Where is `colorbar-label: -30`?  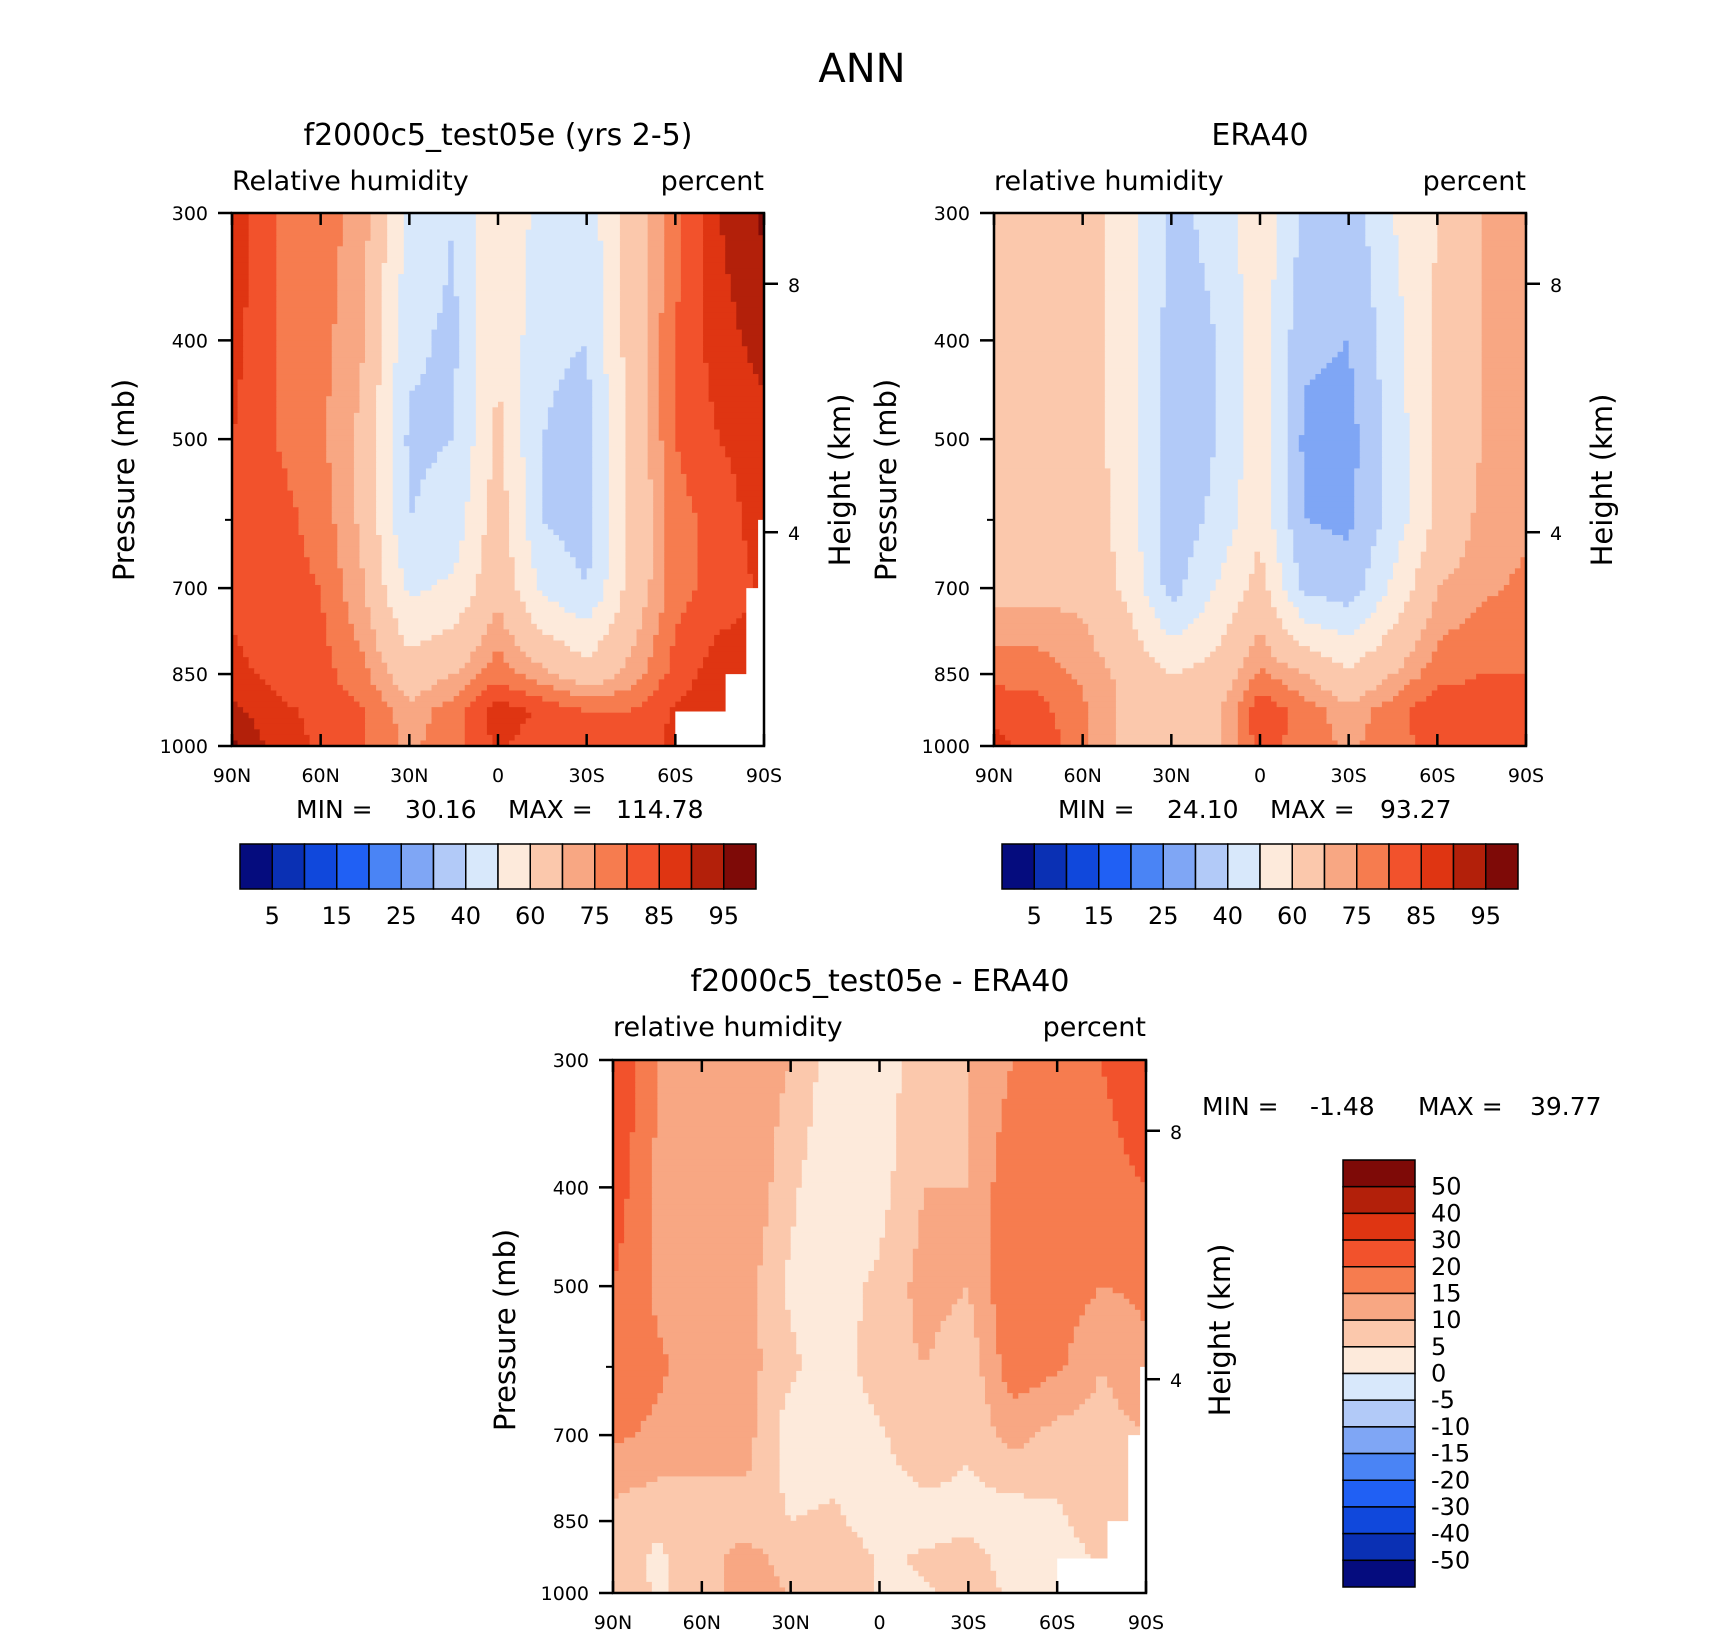
colorbar-label: -30 is located at coordinates (1450, 1507).